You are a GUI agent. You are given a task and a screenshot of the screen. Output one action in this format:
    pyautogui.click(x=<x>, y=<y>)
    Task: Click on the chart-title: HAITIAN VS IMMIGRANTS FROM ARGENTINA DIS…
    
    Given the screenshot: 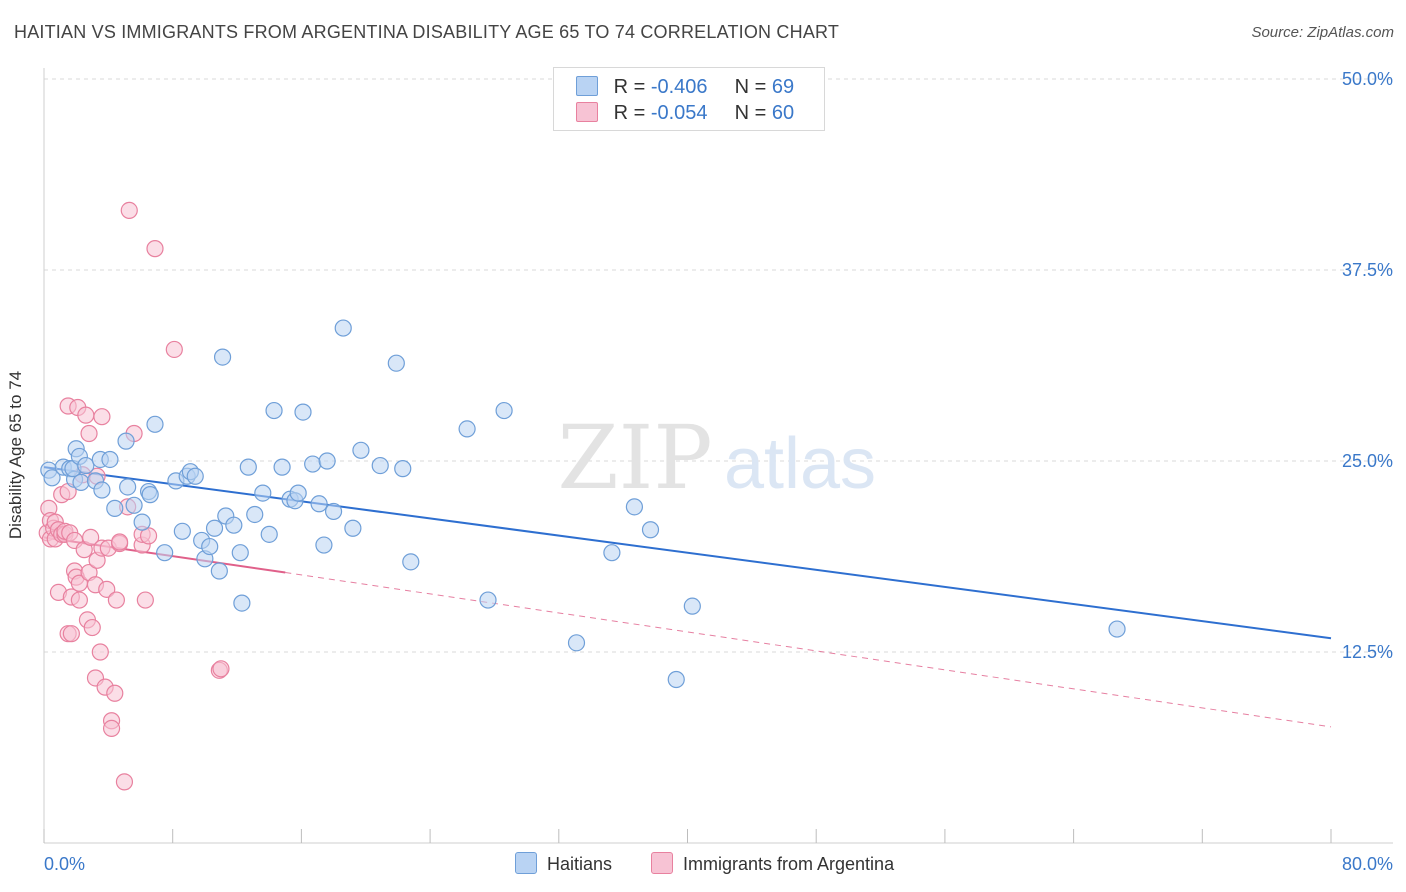 What is the action you would take?
    pyautogui.click(x=427, y=32)
    